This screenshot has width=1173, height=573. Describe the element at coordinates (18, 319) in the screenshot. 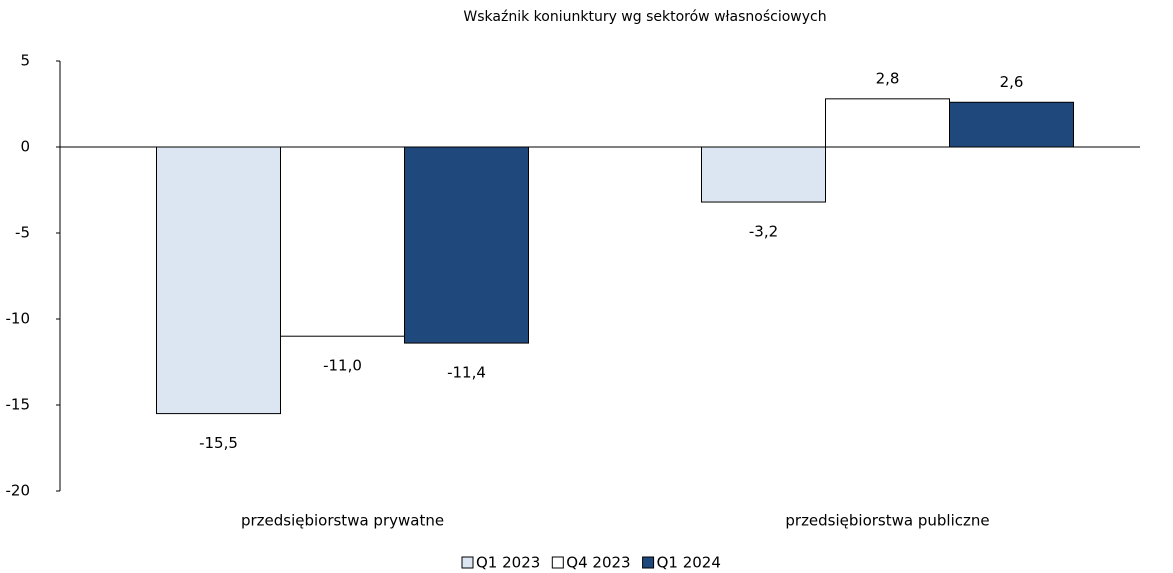

I see `y-tick-label: -10` at that location.